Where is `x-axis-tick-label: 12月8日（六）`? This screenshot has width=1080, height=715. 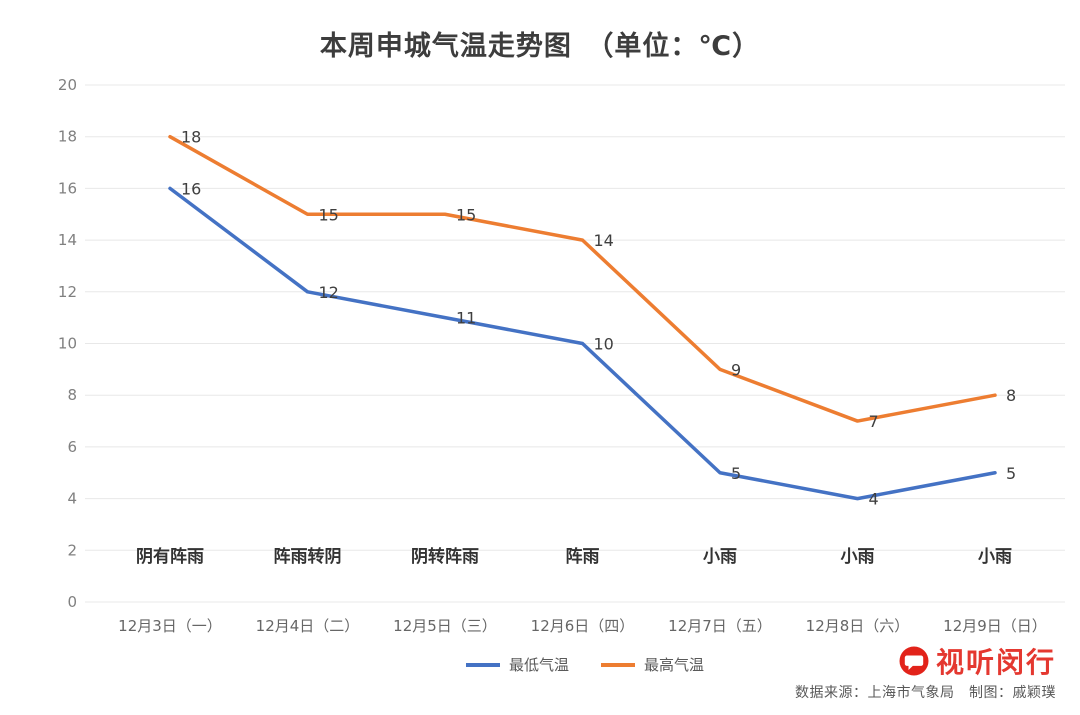 x-axis-tick-label: 12月8日（六） is located at coordinates (858, 626).